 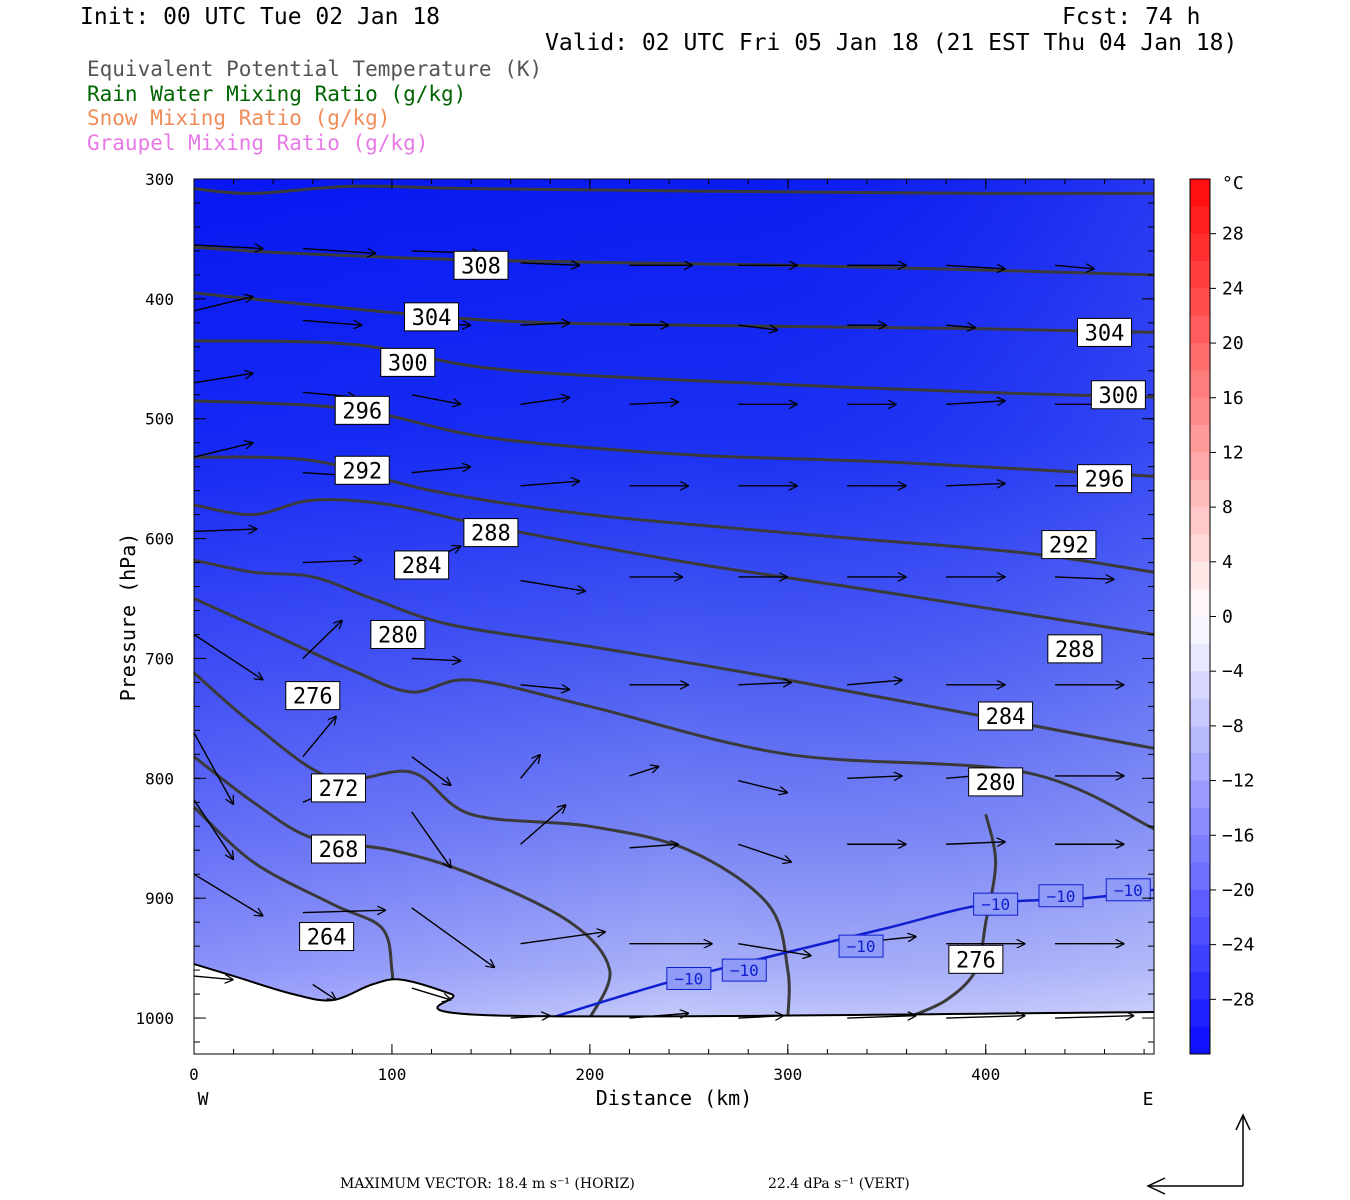 I want to click on colorbar-tick-label: −20, so click(x=1238, y=890).